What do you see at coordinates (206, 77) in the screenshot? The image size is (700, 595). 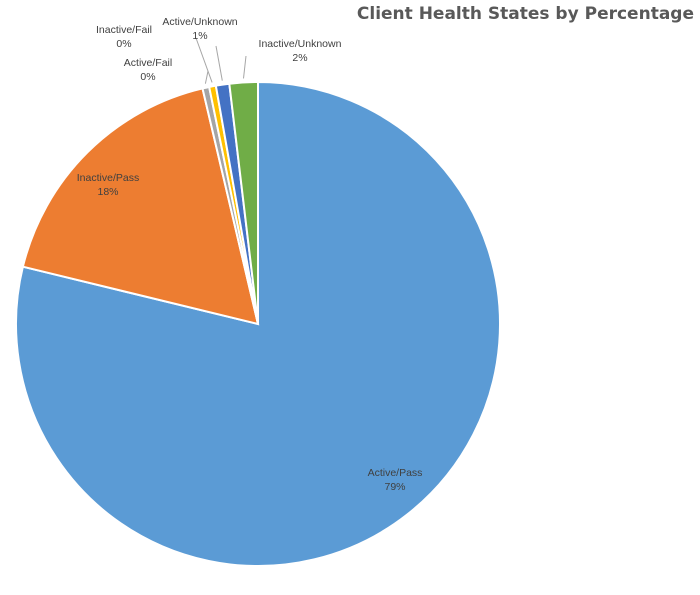 I see `leader-line-active-fail` at bounding box center [206, 77].